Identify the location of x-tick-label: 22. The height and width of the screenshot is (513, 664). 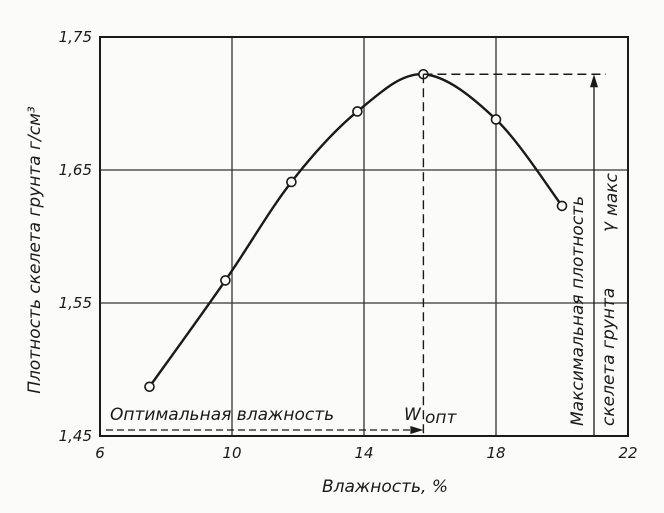
(627, 453).